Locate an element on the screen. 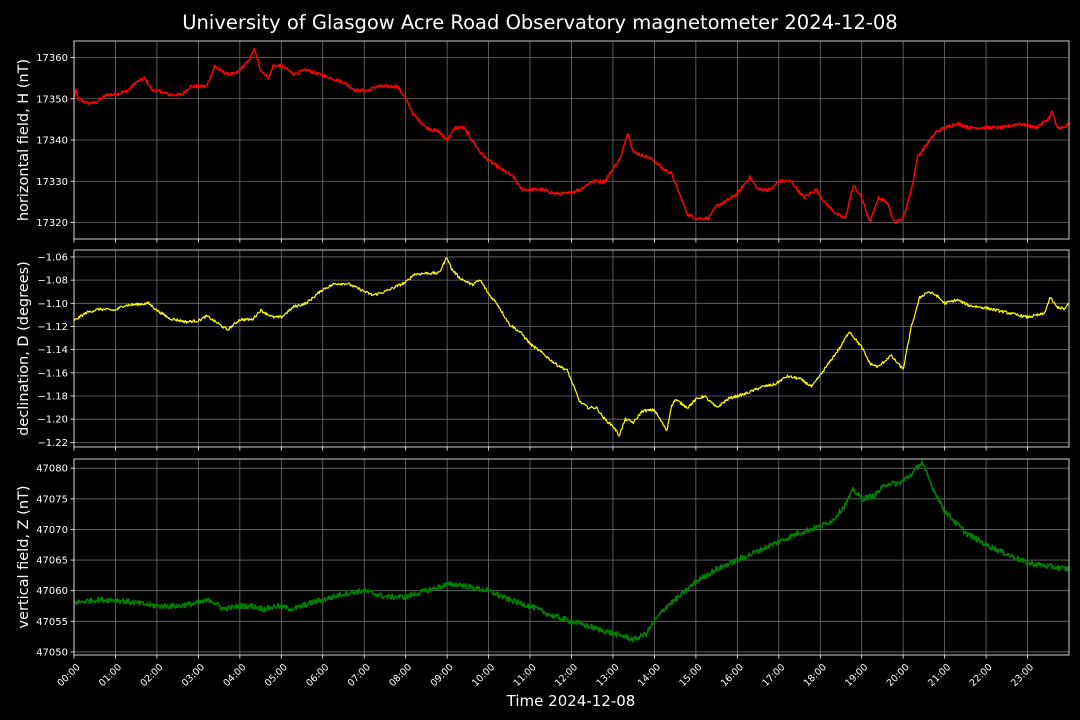  y-tick-label: 17360 is located at coordinates (52, 58).